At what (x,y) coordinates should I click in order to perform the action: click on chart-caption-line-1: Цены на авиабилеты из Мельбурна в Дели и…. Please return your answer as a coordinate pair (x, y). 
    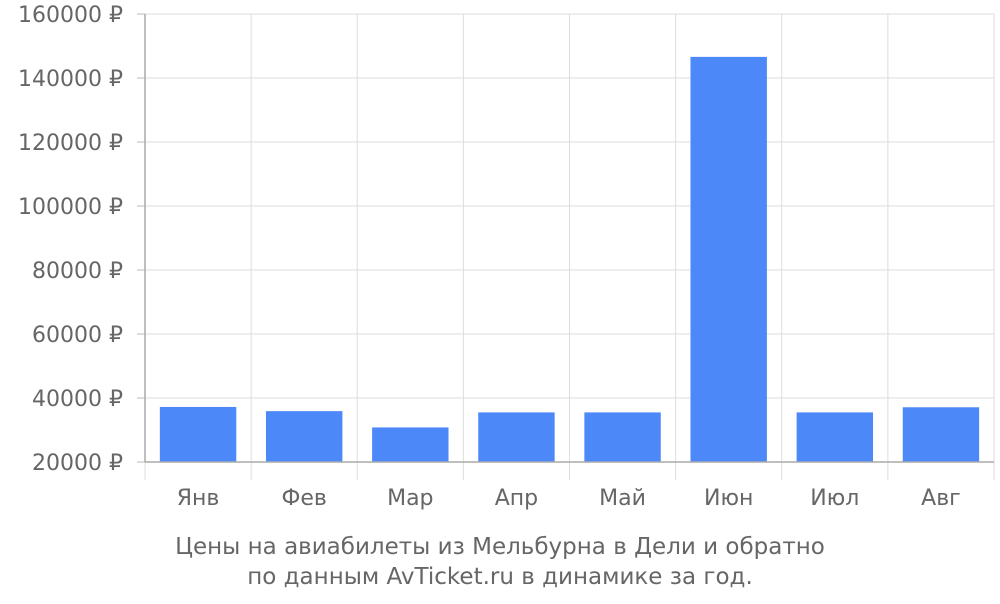
    Looking at the image, I should click on (500, 547).